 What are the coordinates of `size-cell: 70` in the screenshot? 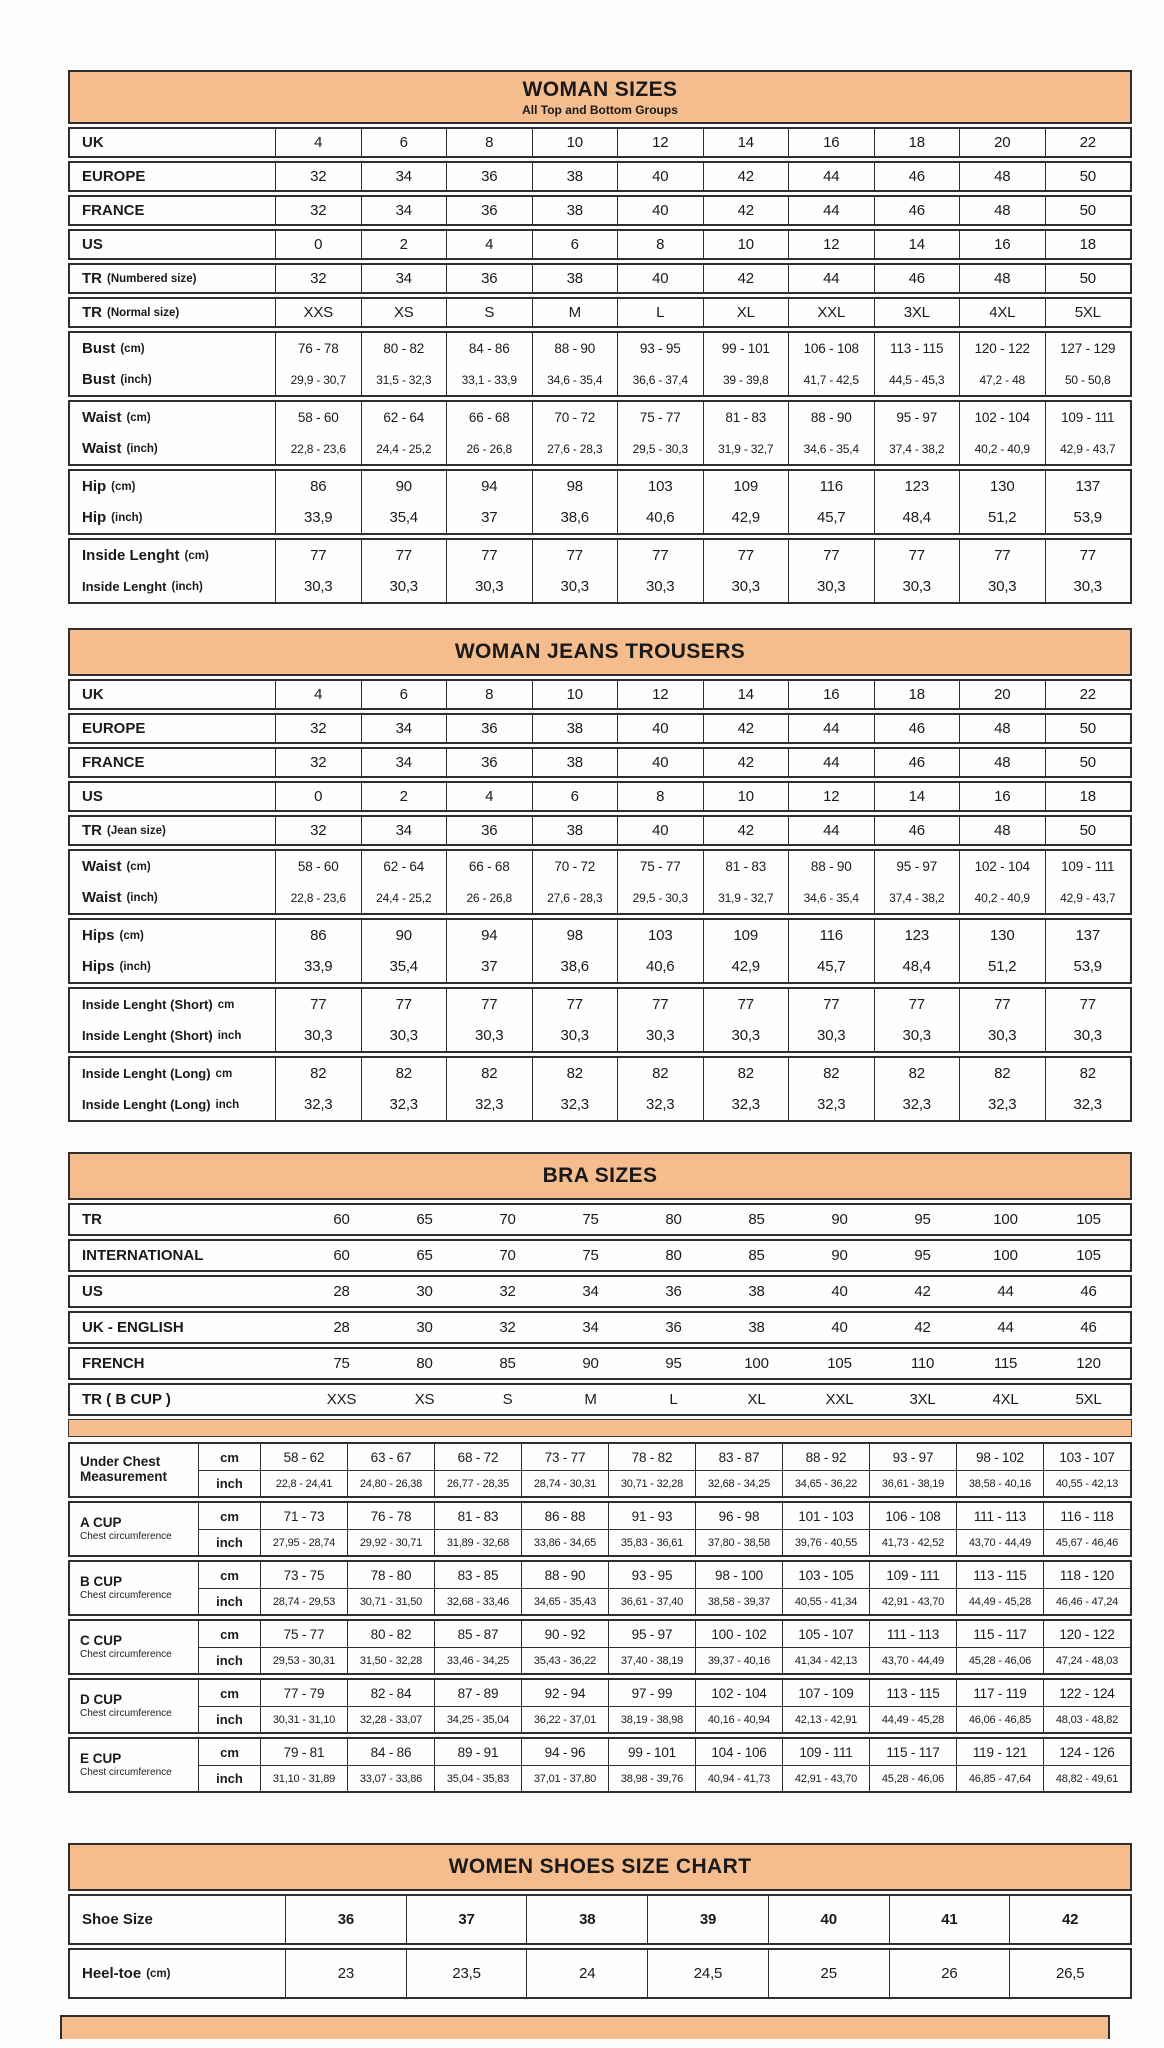 It's located at (507, 1219).